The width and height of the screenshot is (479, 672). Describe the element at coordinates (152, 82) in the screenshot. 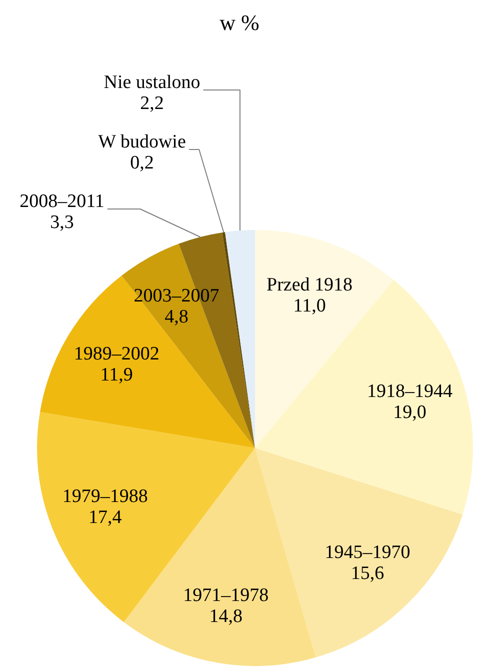

I see `slice-label: Nie ustalono` at that location.